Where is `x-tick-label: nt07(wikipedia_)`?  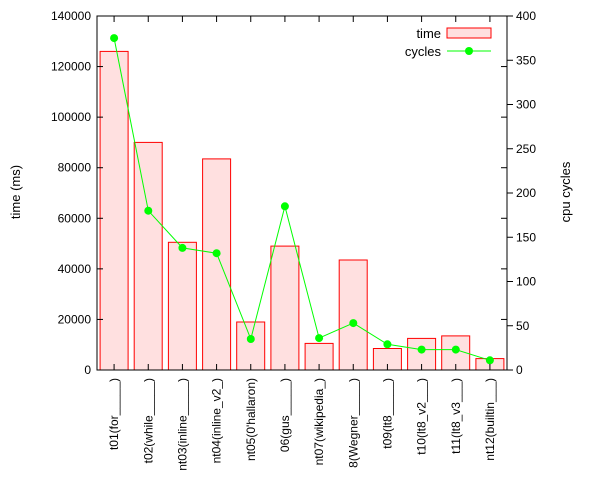
x-tick-label: nt07(wikipedia_) is located at coordinates (319, 421).